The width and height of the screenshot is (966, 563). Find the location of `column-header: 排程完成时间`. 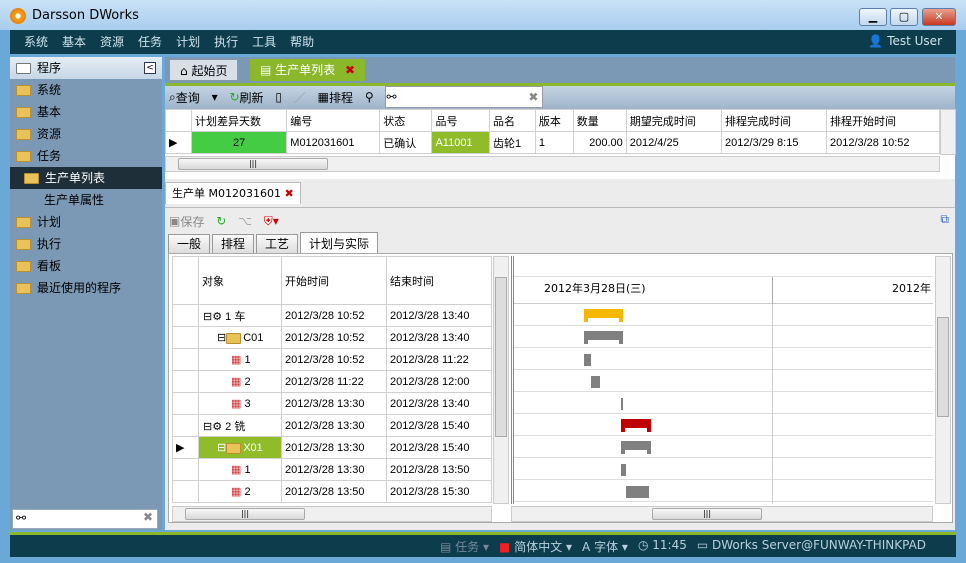

column-header: 排程完成时间 is located at coordinates (774, 120).